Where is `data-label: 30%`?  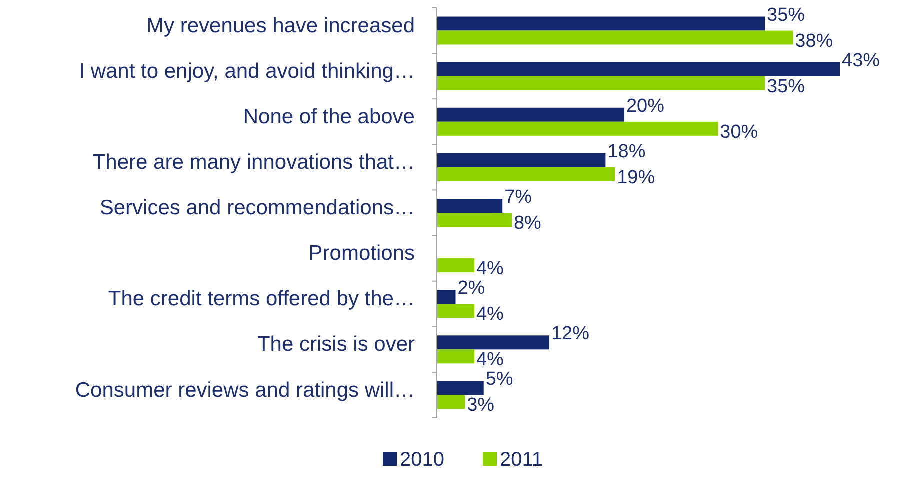 data-label: 30% is located at coordinates (739, 132).